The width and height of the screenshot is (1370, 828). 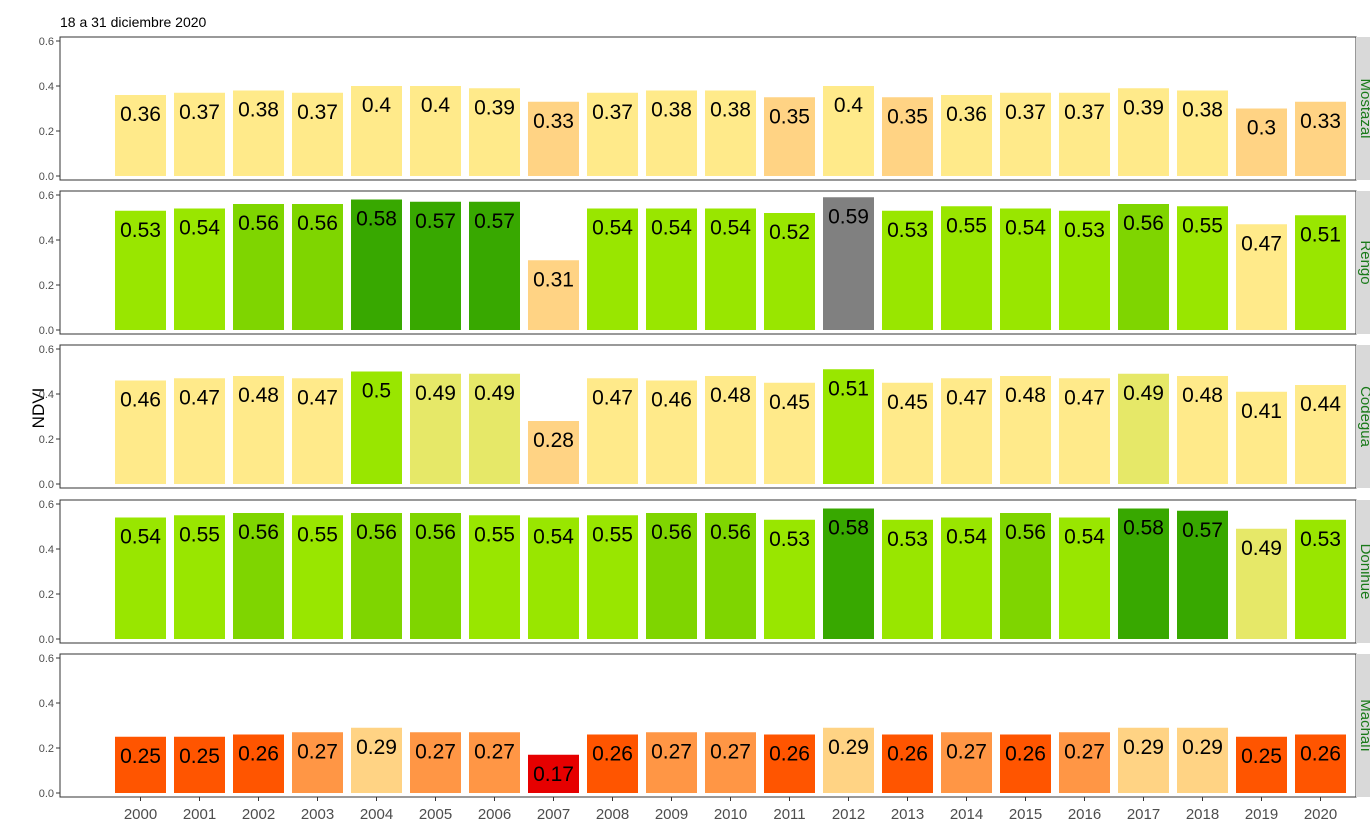 What do you see at coordinates (907, 814) in the screenshot?
I see `x-tick-label: 2013` at bounding box center [907, 814].